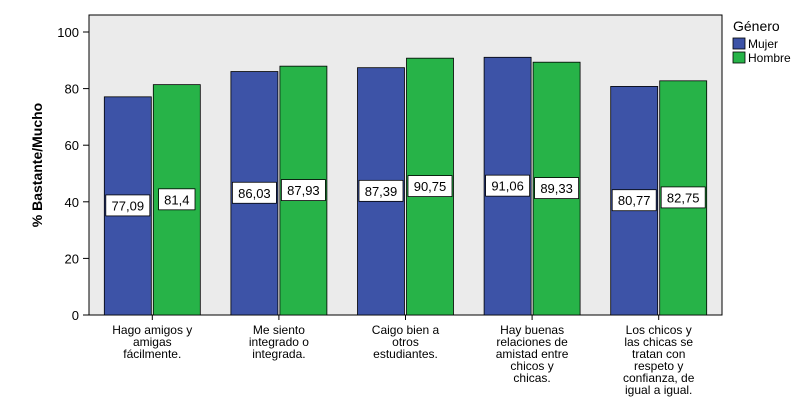 The width and height of the screenshot is (805, 403). I want to click on data-label: 82,75, so click(683, 197).